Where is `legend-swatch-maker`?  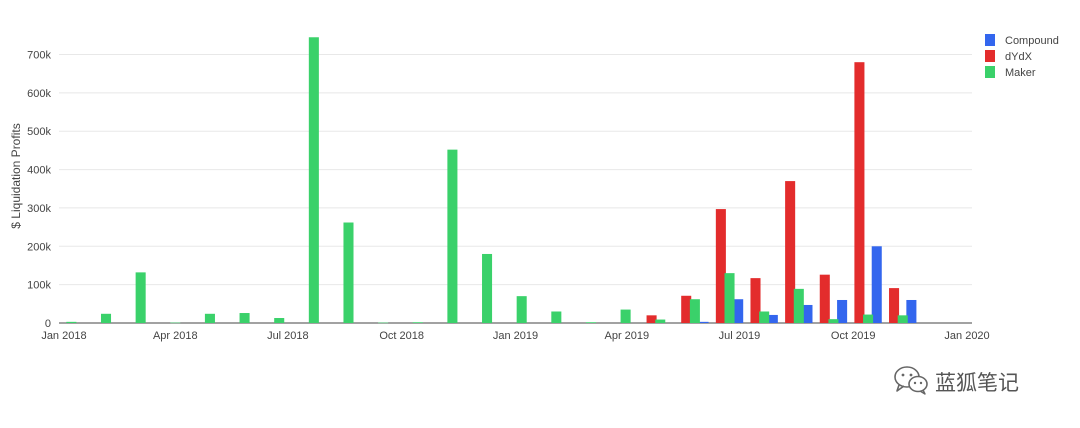 legend-swatch-maker is located at coordinates (990, 72).